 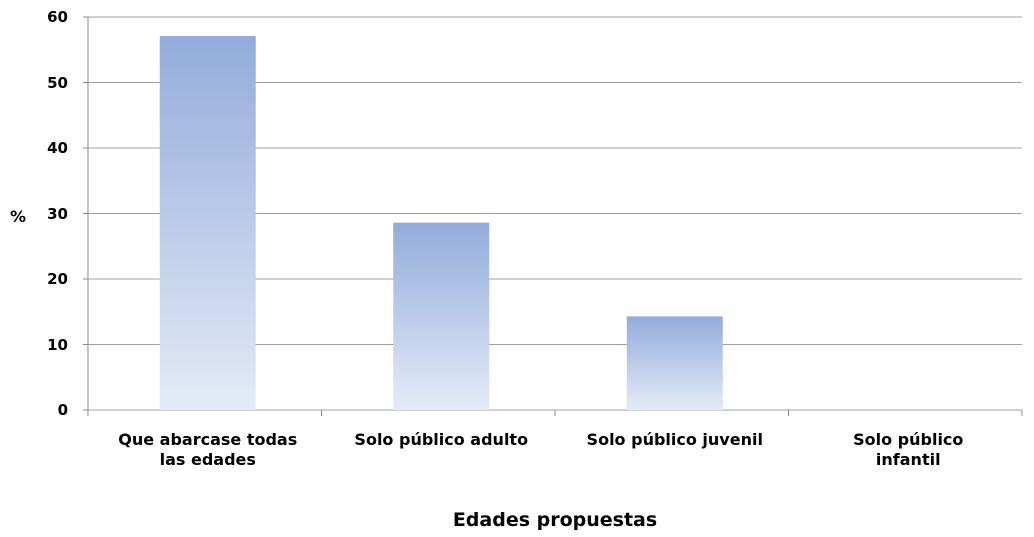 I want to click on x-tick-label: Que abarcase todas las edades, so click(x=208, y=449).